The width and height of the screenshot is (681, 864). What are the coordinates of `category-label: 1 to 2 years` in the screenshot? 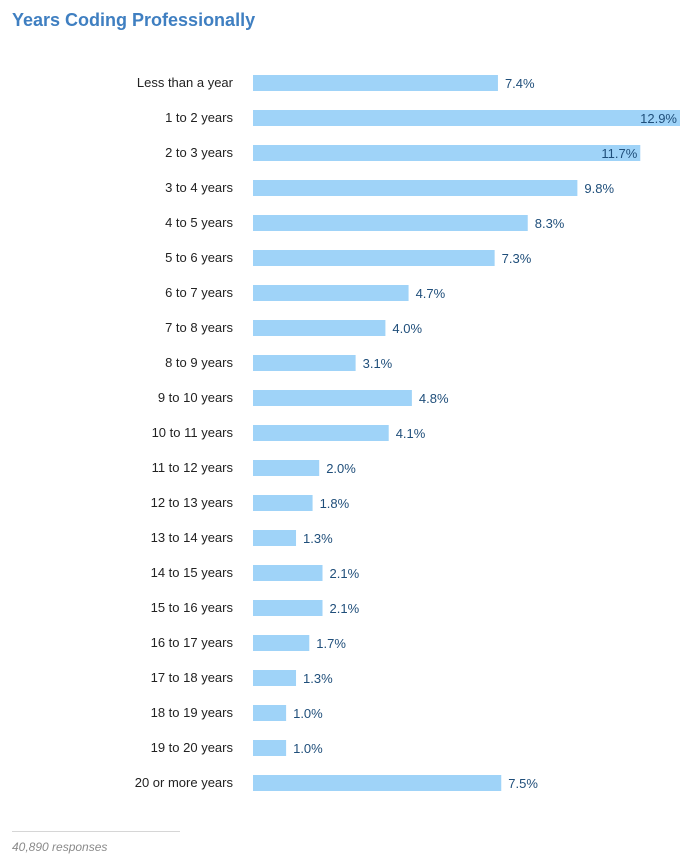 It's located at (199, 117).